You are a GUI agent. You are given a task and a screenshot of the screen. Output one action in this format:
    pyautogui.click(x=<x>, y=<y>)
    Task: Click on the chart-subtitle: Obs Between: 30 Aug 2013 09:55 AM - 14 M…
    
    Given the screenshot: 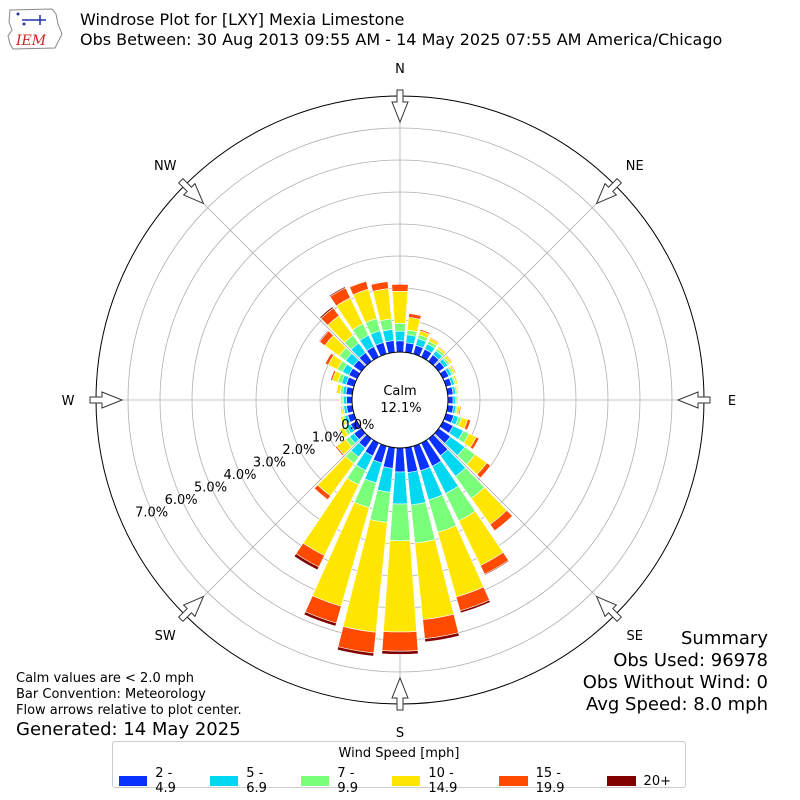 What is the action you would take?
    pyautogui.click(x=401, y=39)
    